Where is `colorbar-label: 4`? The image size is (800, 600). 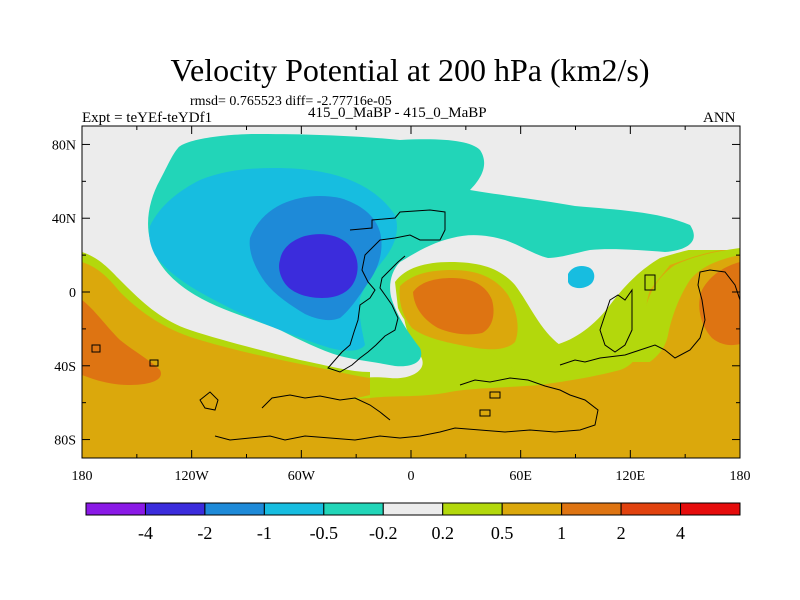
colorbar-label: 4 is located at coordinates (680, 533).